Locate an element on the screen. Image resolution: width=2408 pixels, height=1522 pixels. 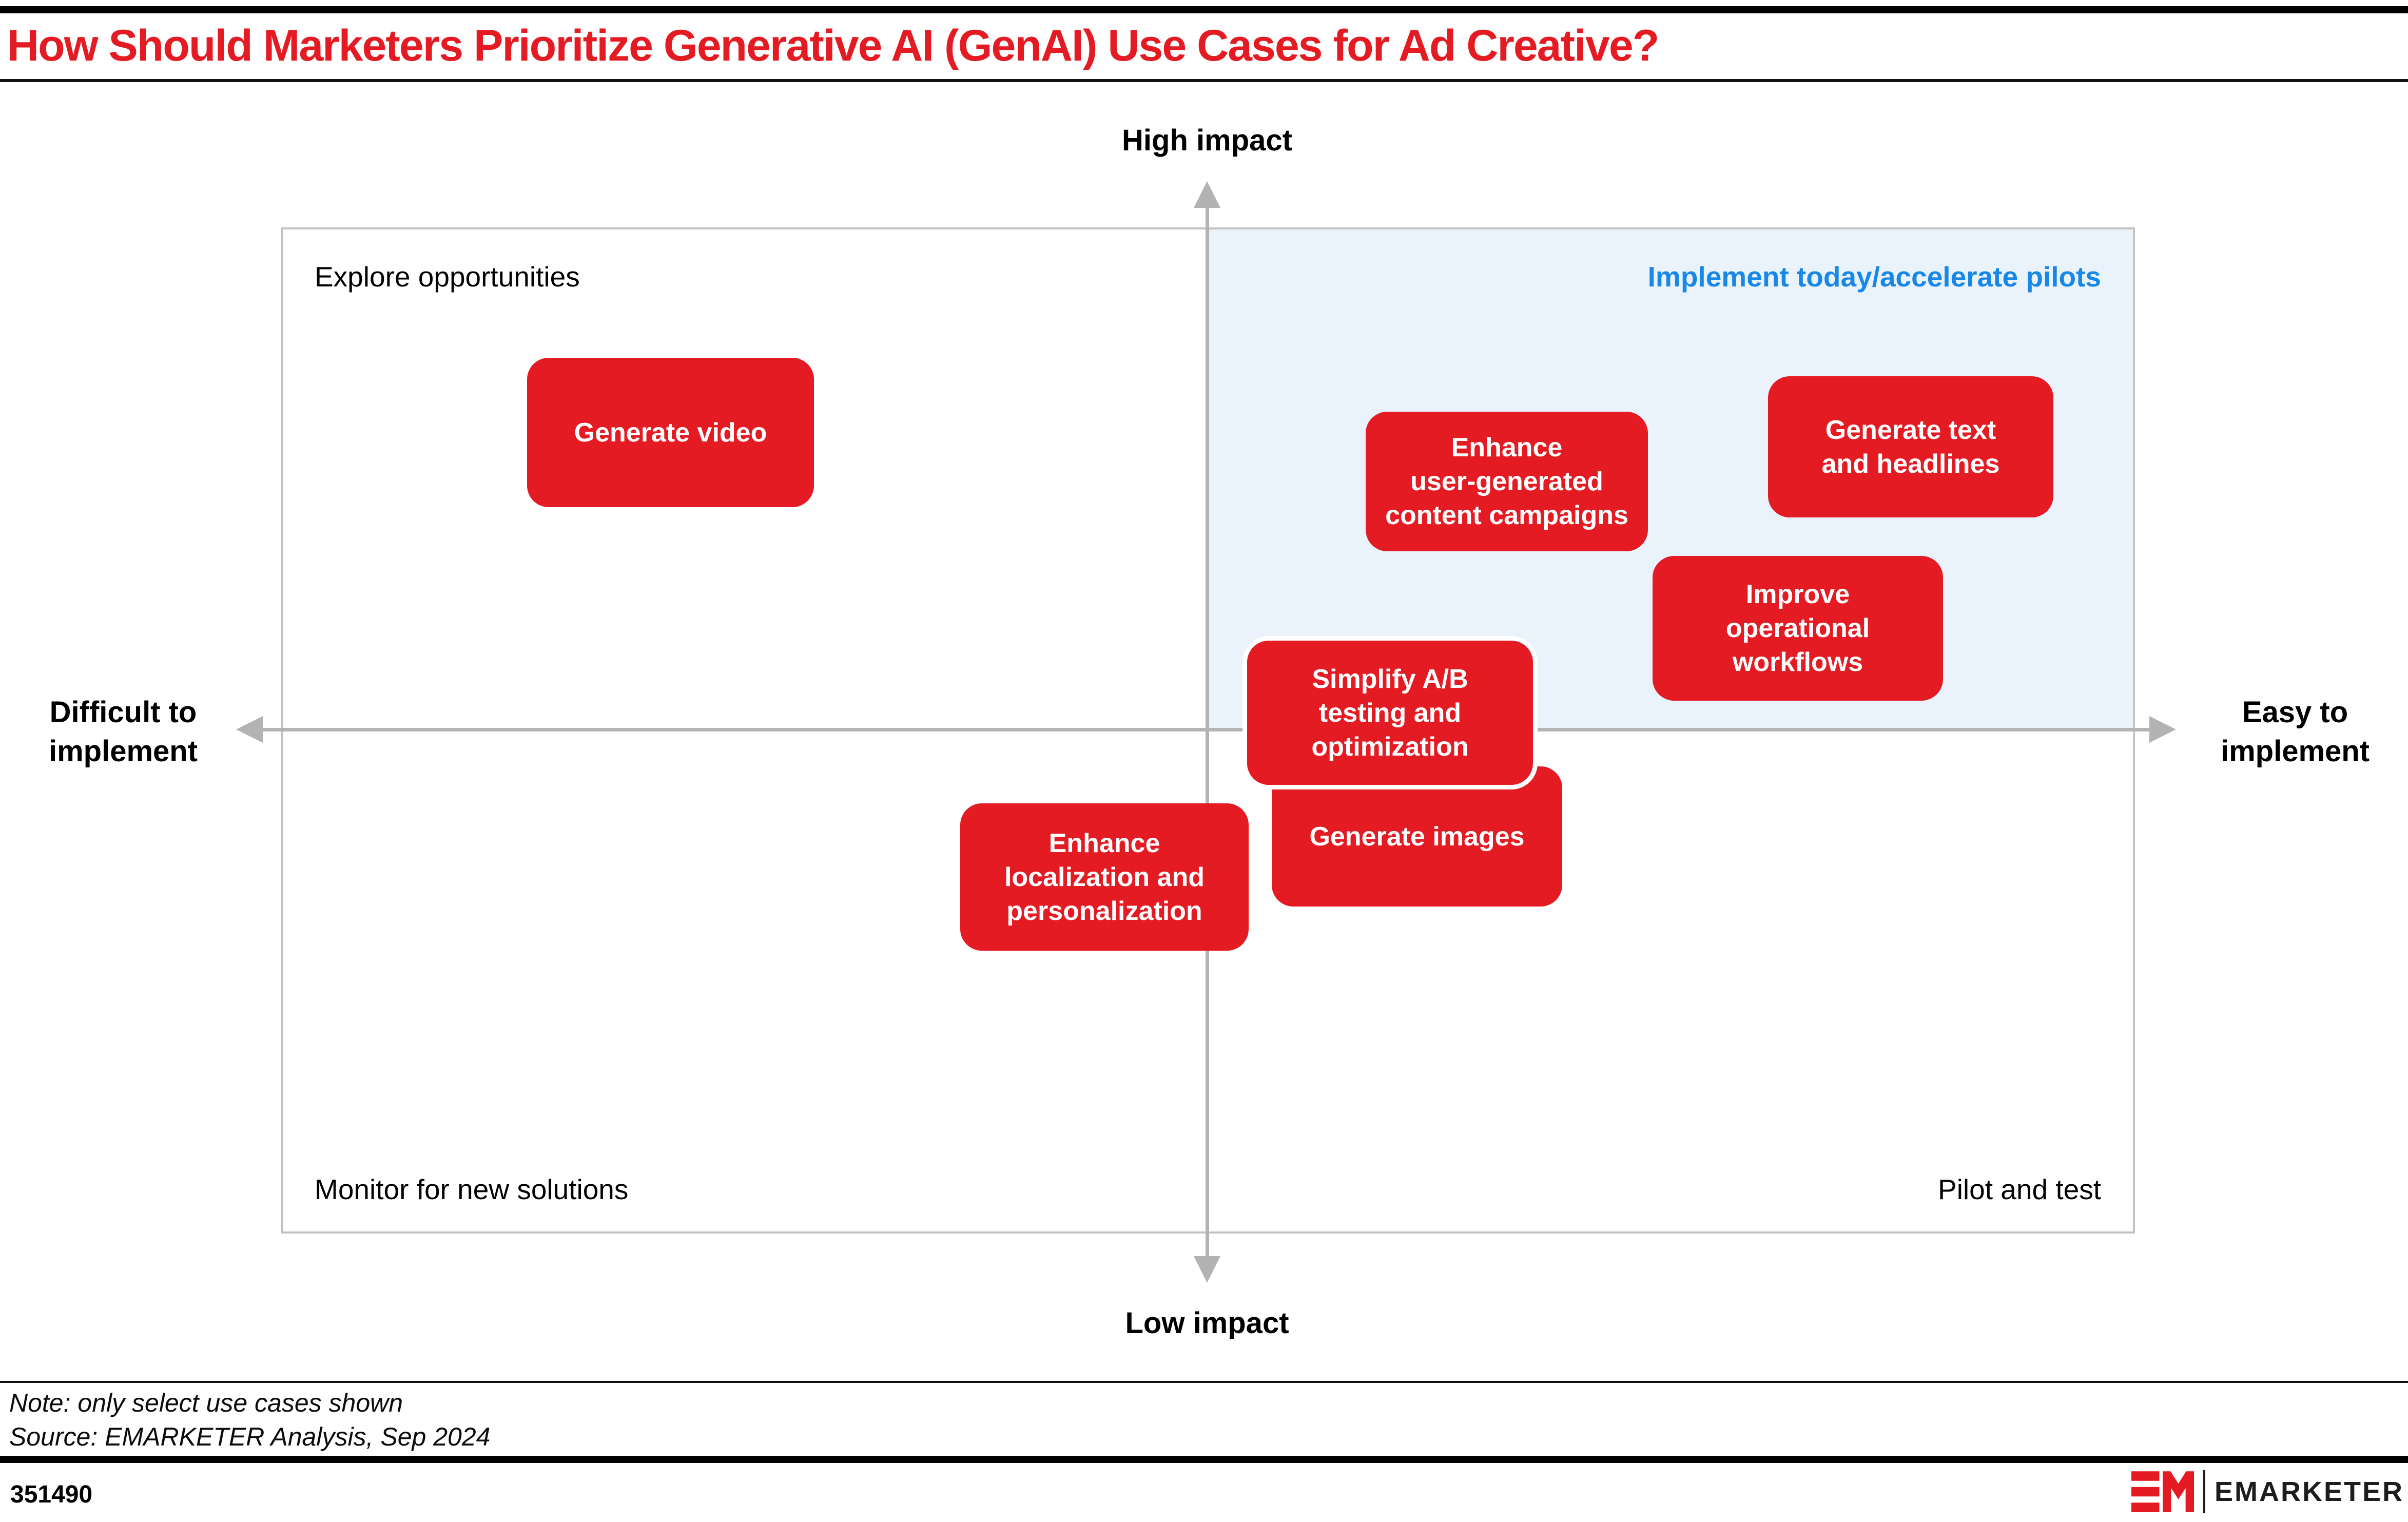
use-case-label: Improve operational workflows is located at coordinates (1797, 628).